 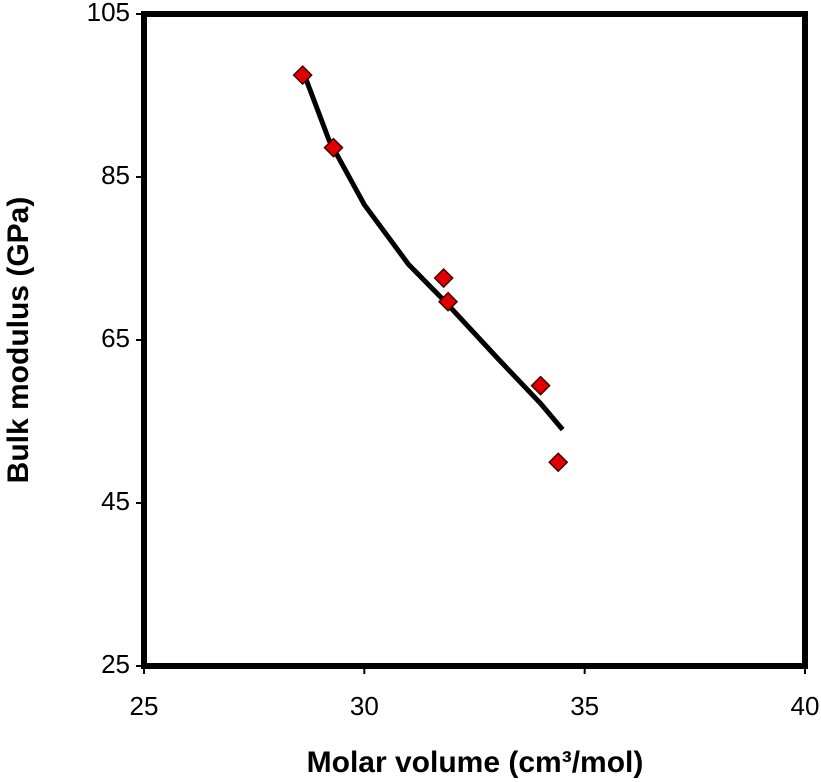 What do you see at coordinates (18, 340) in the screenshot?
I see `y-axis-title: Bulk modulus (GPa)` at bounding box center [18, 340].